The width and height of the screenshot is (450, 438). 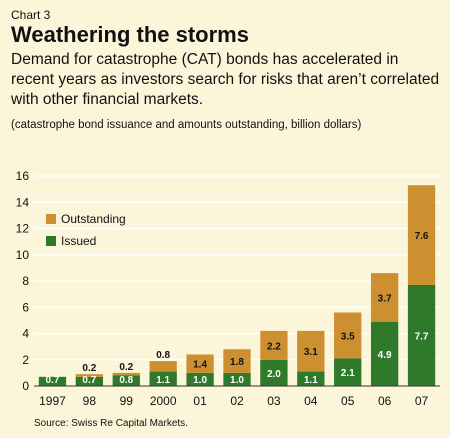 What do you see at coordinates (52, 401) in the screenshot?
I see `x-tick-label: 1997` at bounding box center [52, 401].